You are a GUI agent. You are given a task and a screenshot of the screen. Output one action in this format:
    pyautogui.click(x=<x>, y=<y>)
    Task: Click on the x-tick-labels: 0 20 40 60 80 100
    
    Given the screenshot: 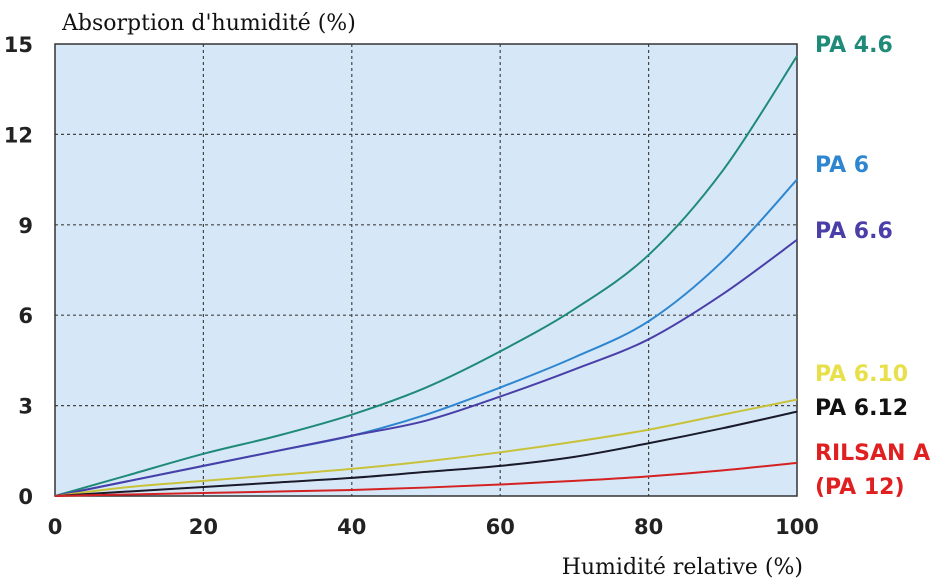 What is the action you would take?
    pyautogui.click(x=433, y=527)
    